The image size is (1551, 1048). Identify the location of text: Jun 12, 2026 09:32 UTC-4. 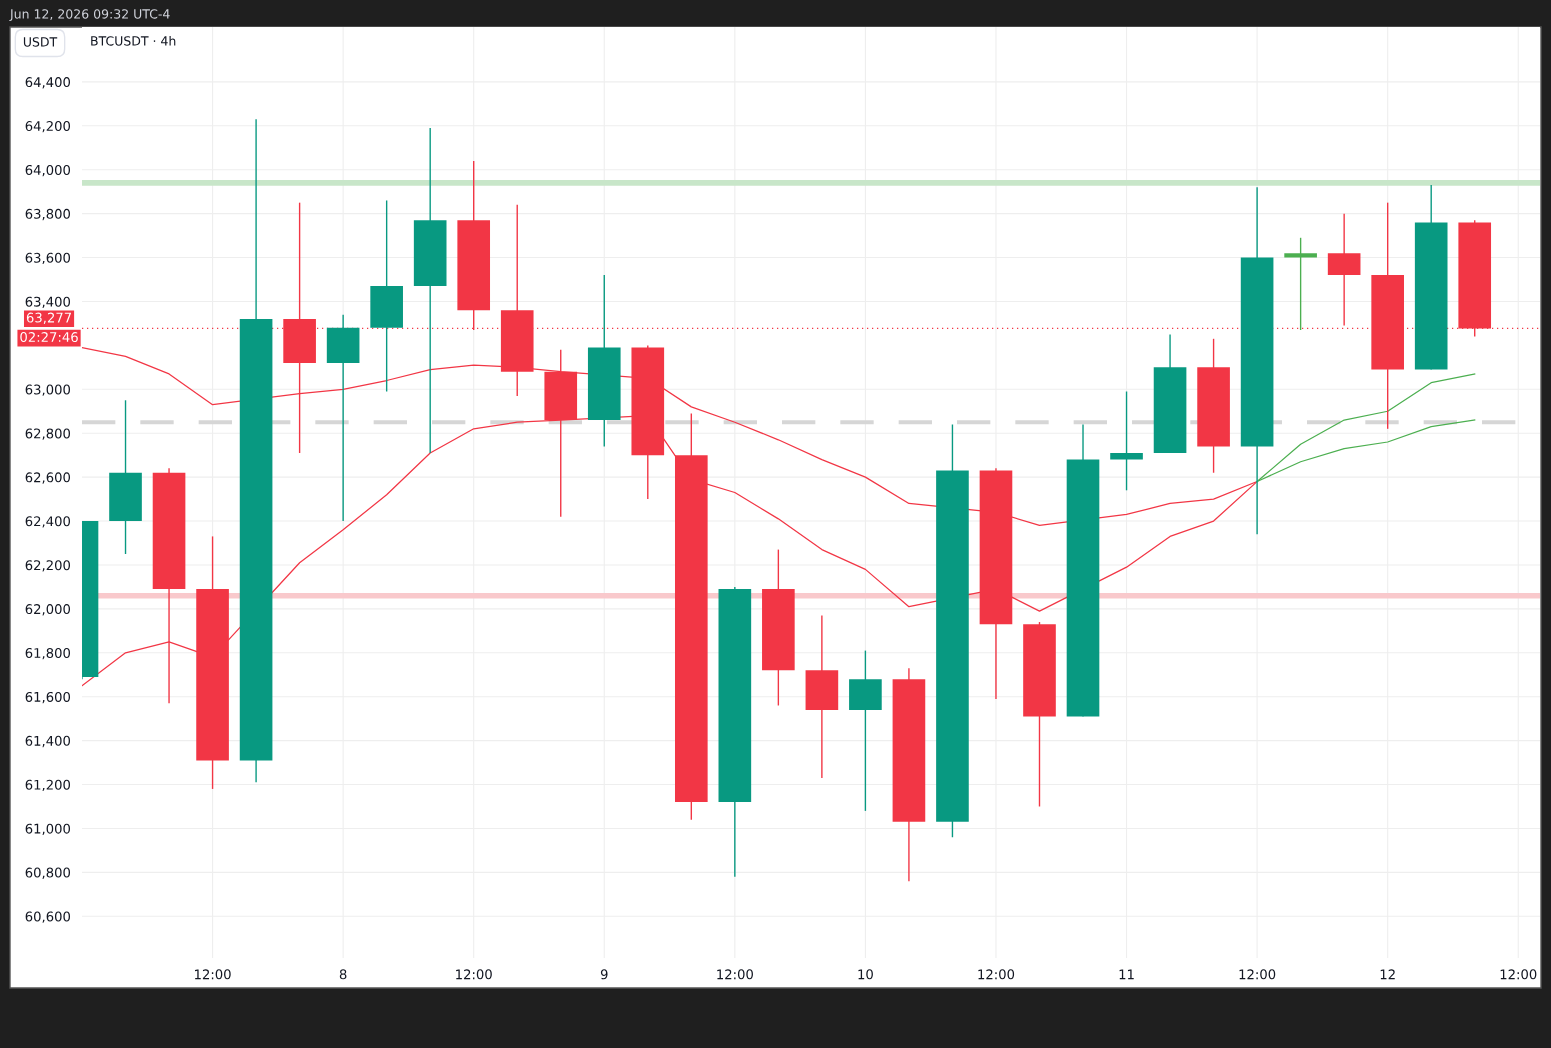
(89, 15).